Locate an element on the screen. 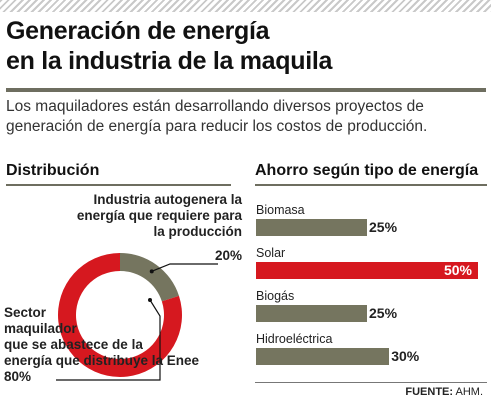  leader-dot-self is located at coordinates (151, 271).